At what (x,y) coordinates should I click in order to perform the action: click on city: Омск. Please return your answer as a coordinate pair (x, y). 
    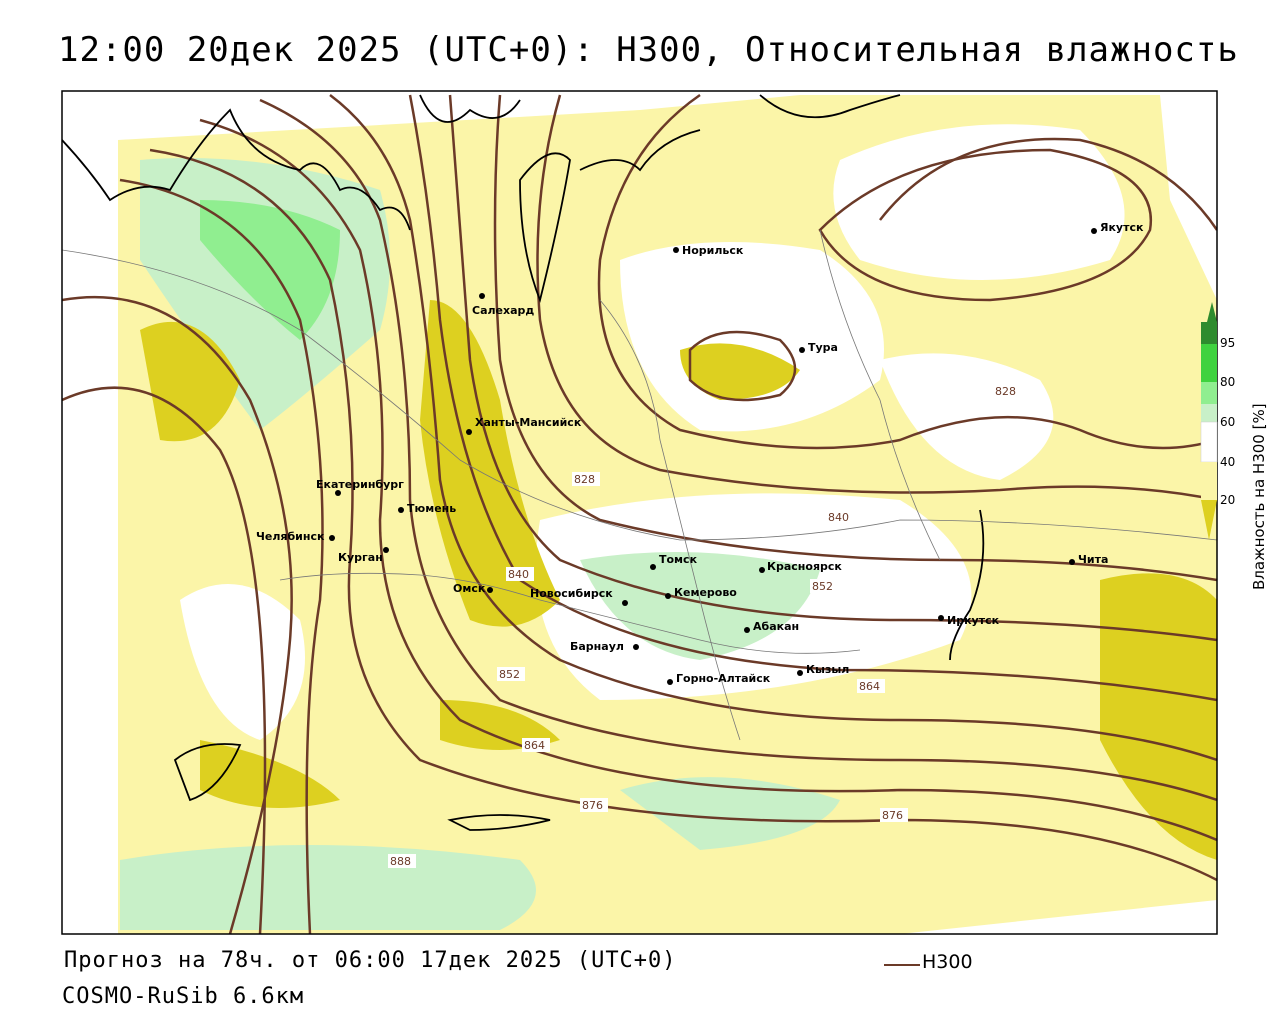
    Looking at the image, I should click on (473, 588).